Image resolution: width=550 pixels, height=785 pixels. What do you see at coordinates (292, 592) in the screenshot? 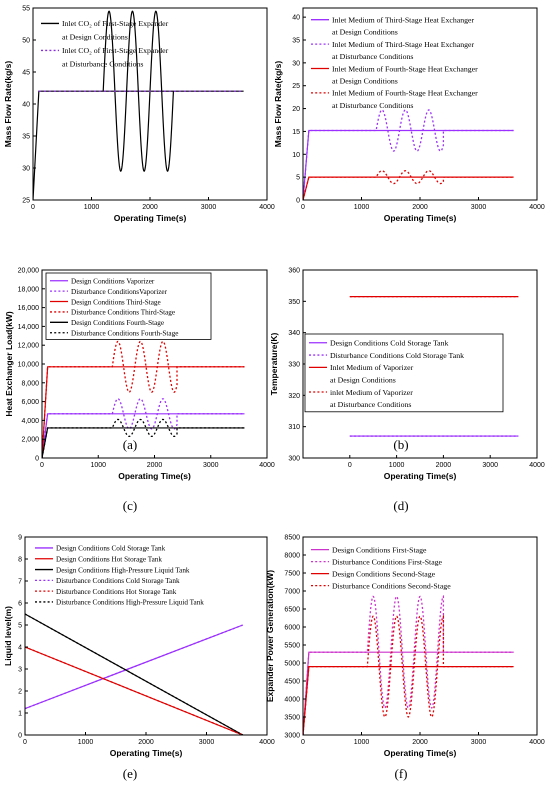
I see `y-tick-label: 7000` at bounding box center [292, 592].